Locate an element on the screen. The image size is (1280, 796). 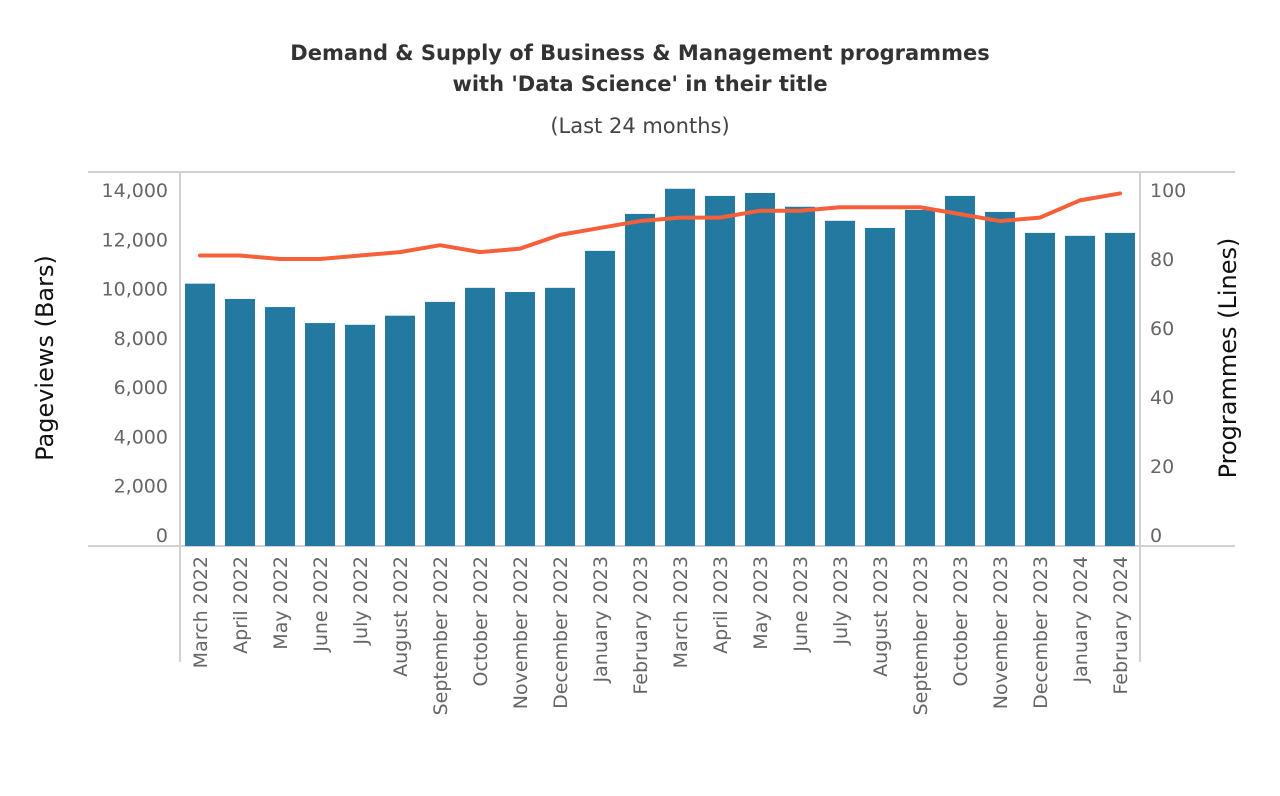
x-tick-label: September 2023 is located at coordinates (921, 635).